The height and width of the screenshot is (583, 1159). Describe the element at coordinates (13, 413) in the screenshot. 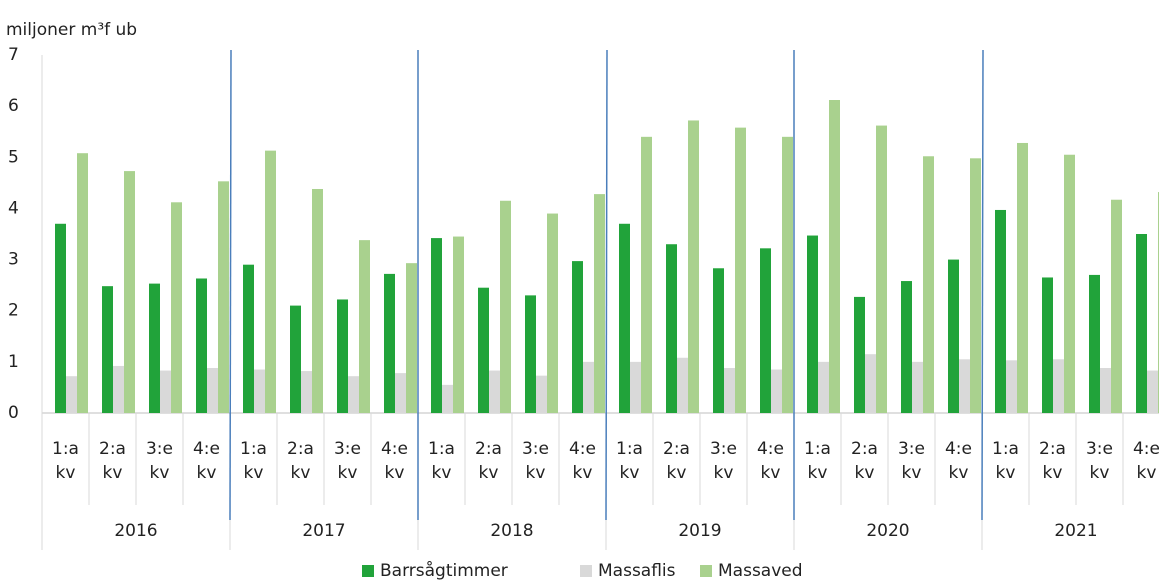

I see `y-tick-label: 0` at that location.